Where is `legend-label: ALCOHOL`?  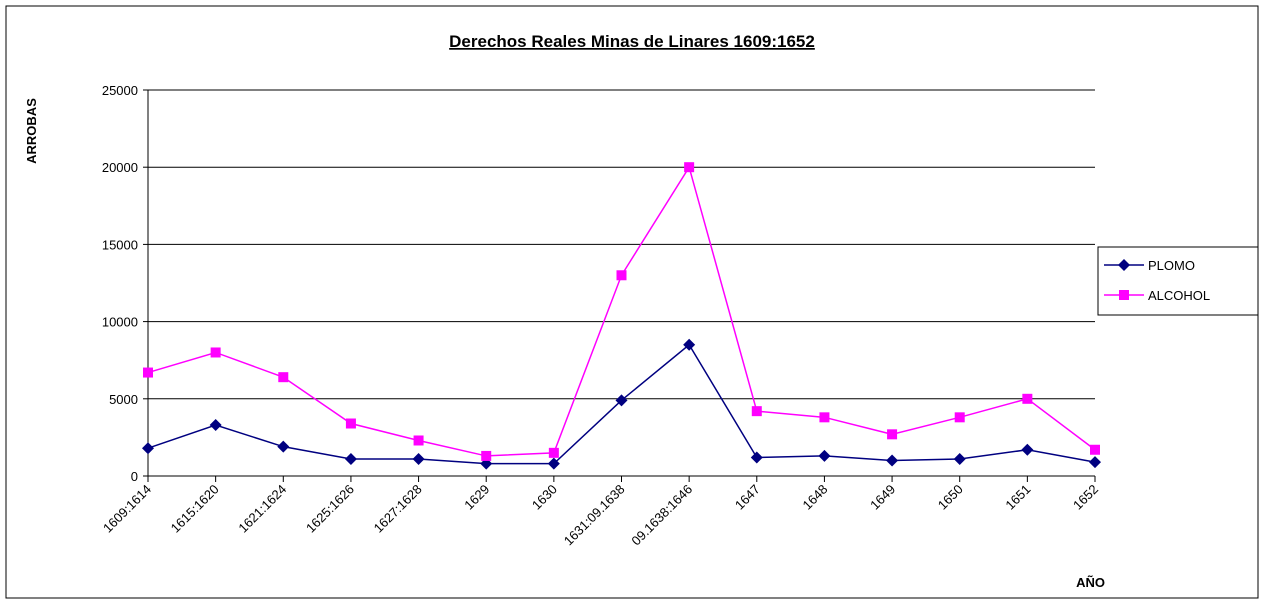
legend-label: ALCOHOL is located at coordinates (1179, 295).